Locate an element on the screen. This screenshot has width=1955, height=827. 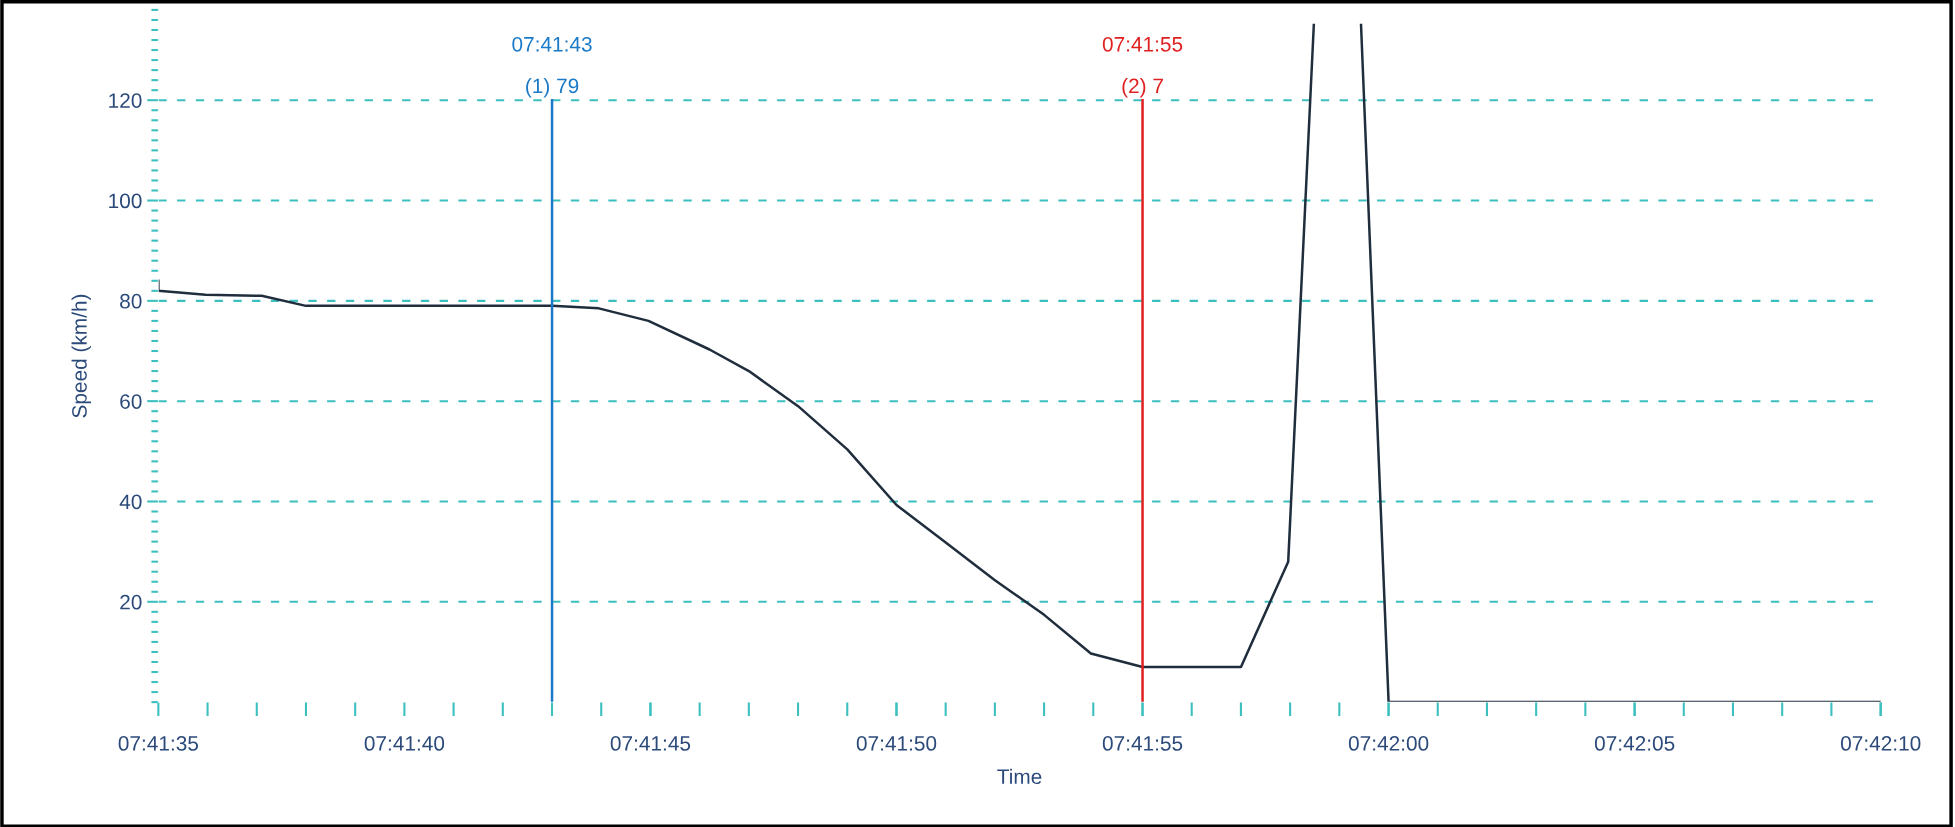
x-tick-label: 07:41:55 is located at coordinates (1142, 743).